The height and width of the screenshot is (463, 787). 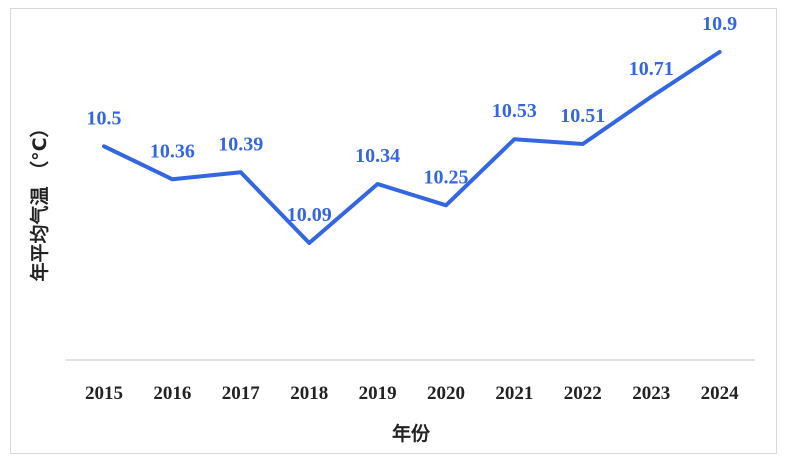 I want to click on data-label-2020: 10.25, so click(x=446, y=177).